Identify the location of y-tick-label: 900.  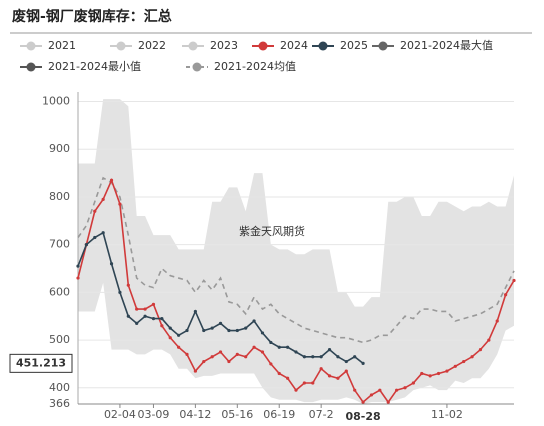
(59, 148).